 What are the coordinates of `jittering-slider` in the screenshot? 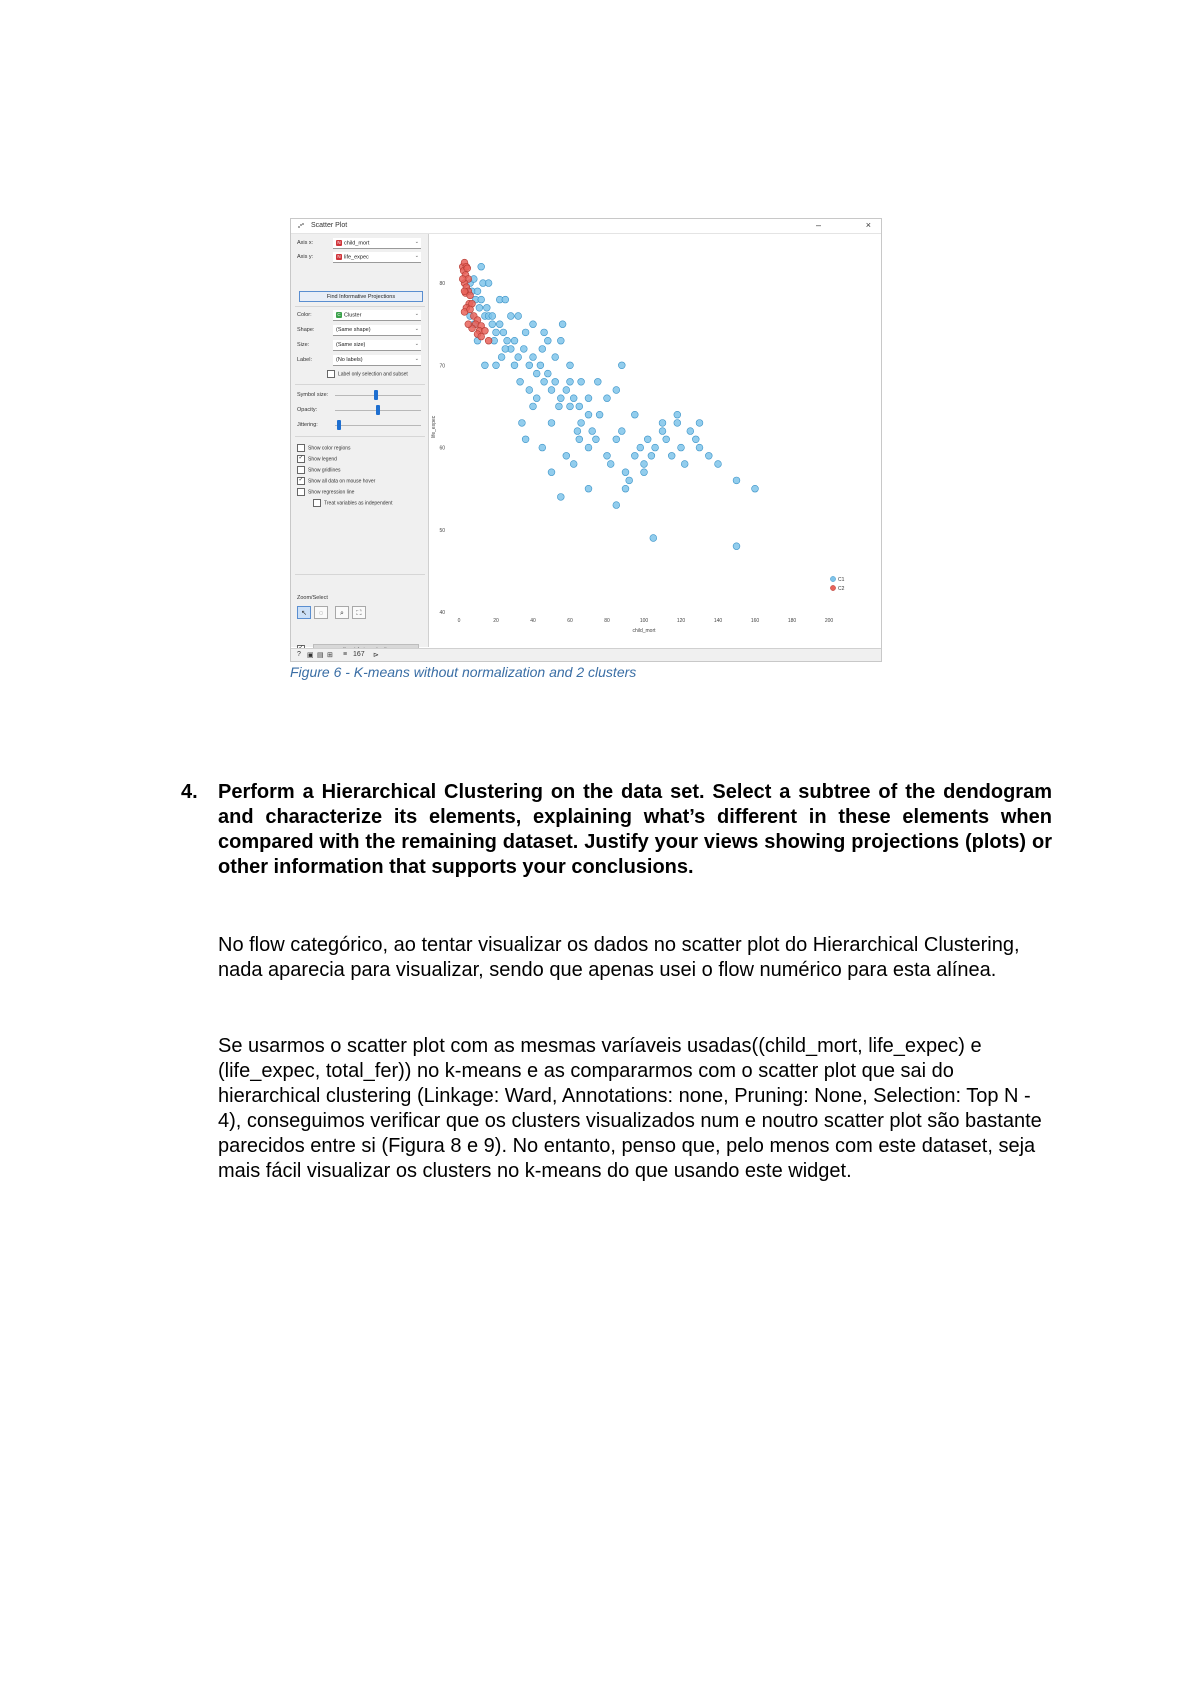 It's located at (338, 425).